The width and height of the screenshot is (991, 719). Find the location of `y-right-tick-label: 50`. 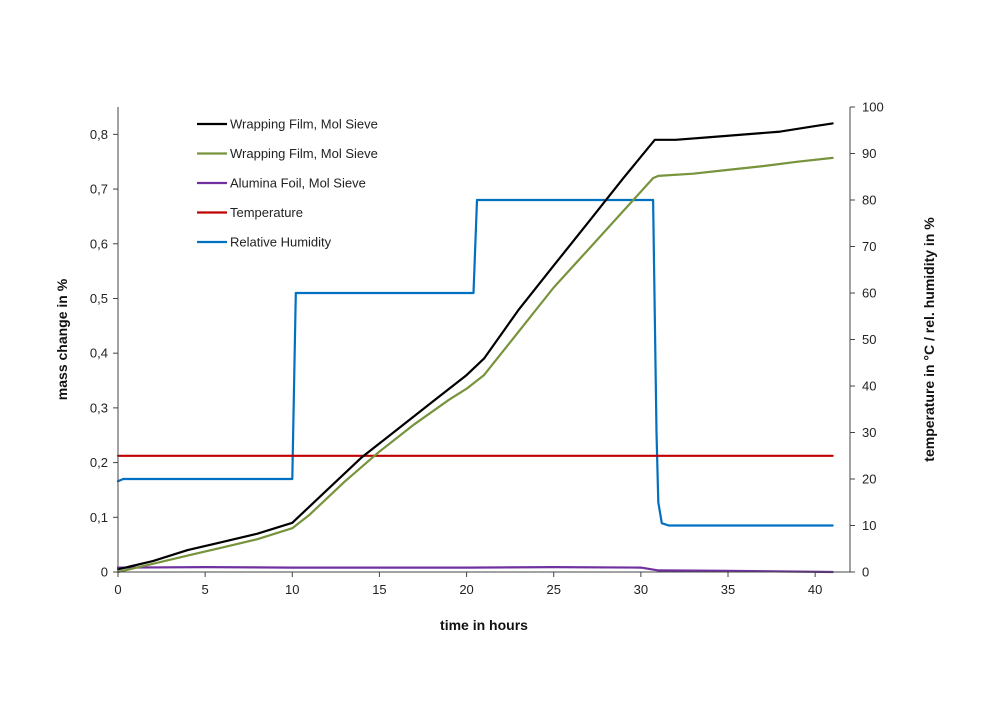

y-right-tick-label: 50 is located at coordinates (869, 339).